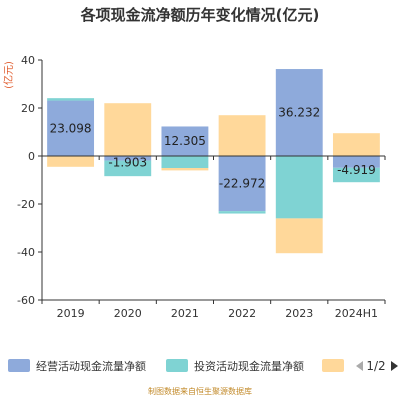 Image resolution: width=400 pixels, height=400 pixels. Describe the element at coordinates (8, 75) in the screenshot. I see `unit-label: (亿元)` at that location.